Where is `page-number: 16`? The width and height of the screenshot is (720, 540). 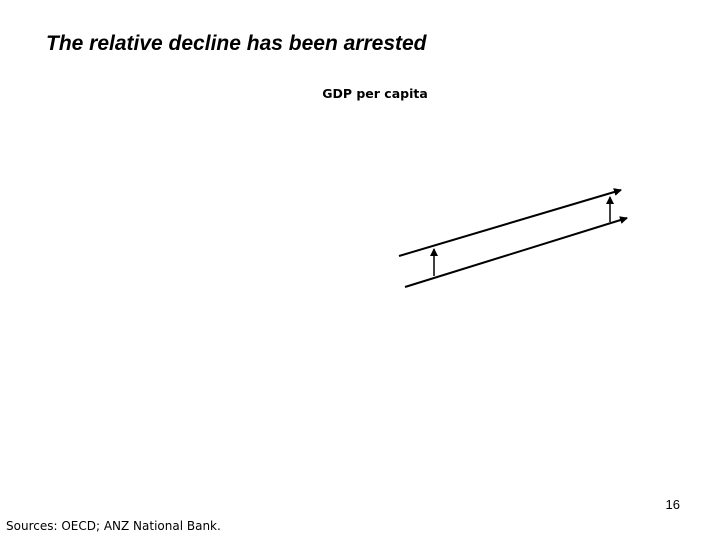
page-number: 16 is located at coordinates (672, 504).